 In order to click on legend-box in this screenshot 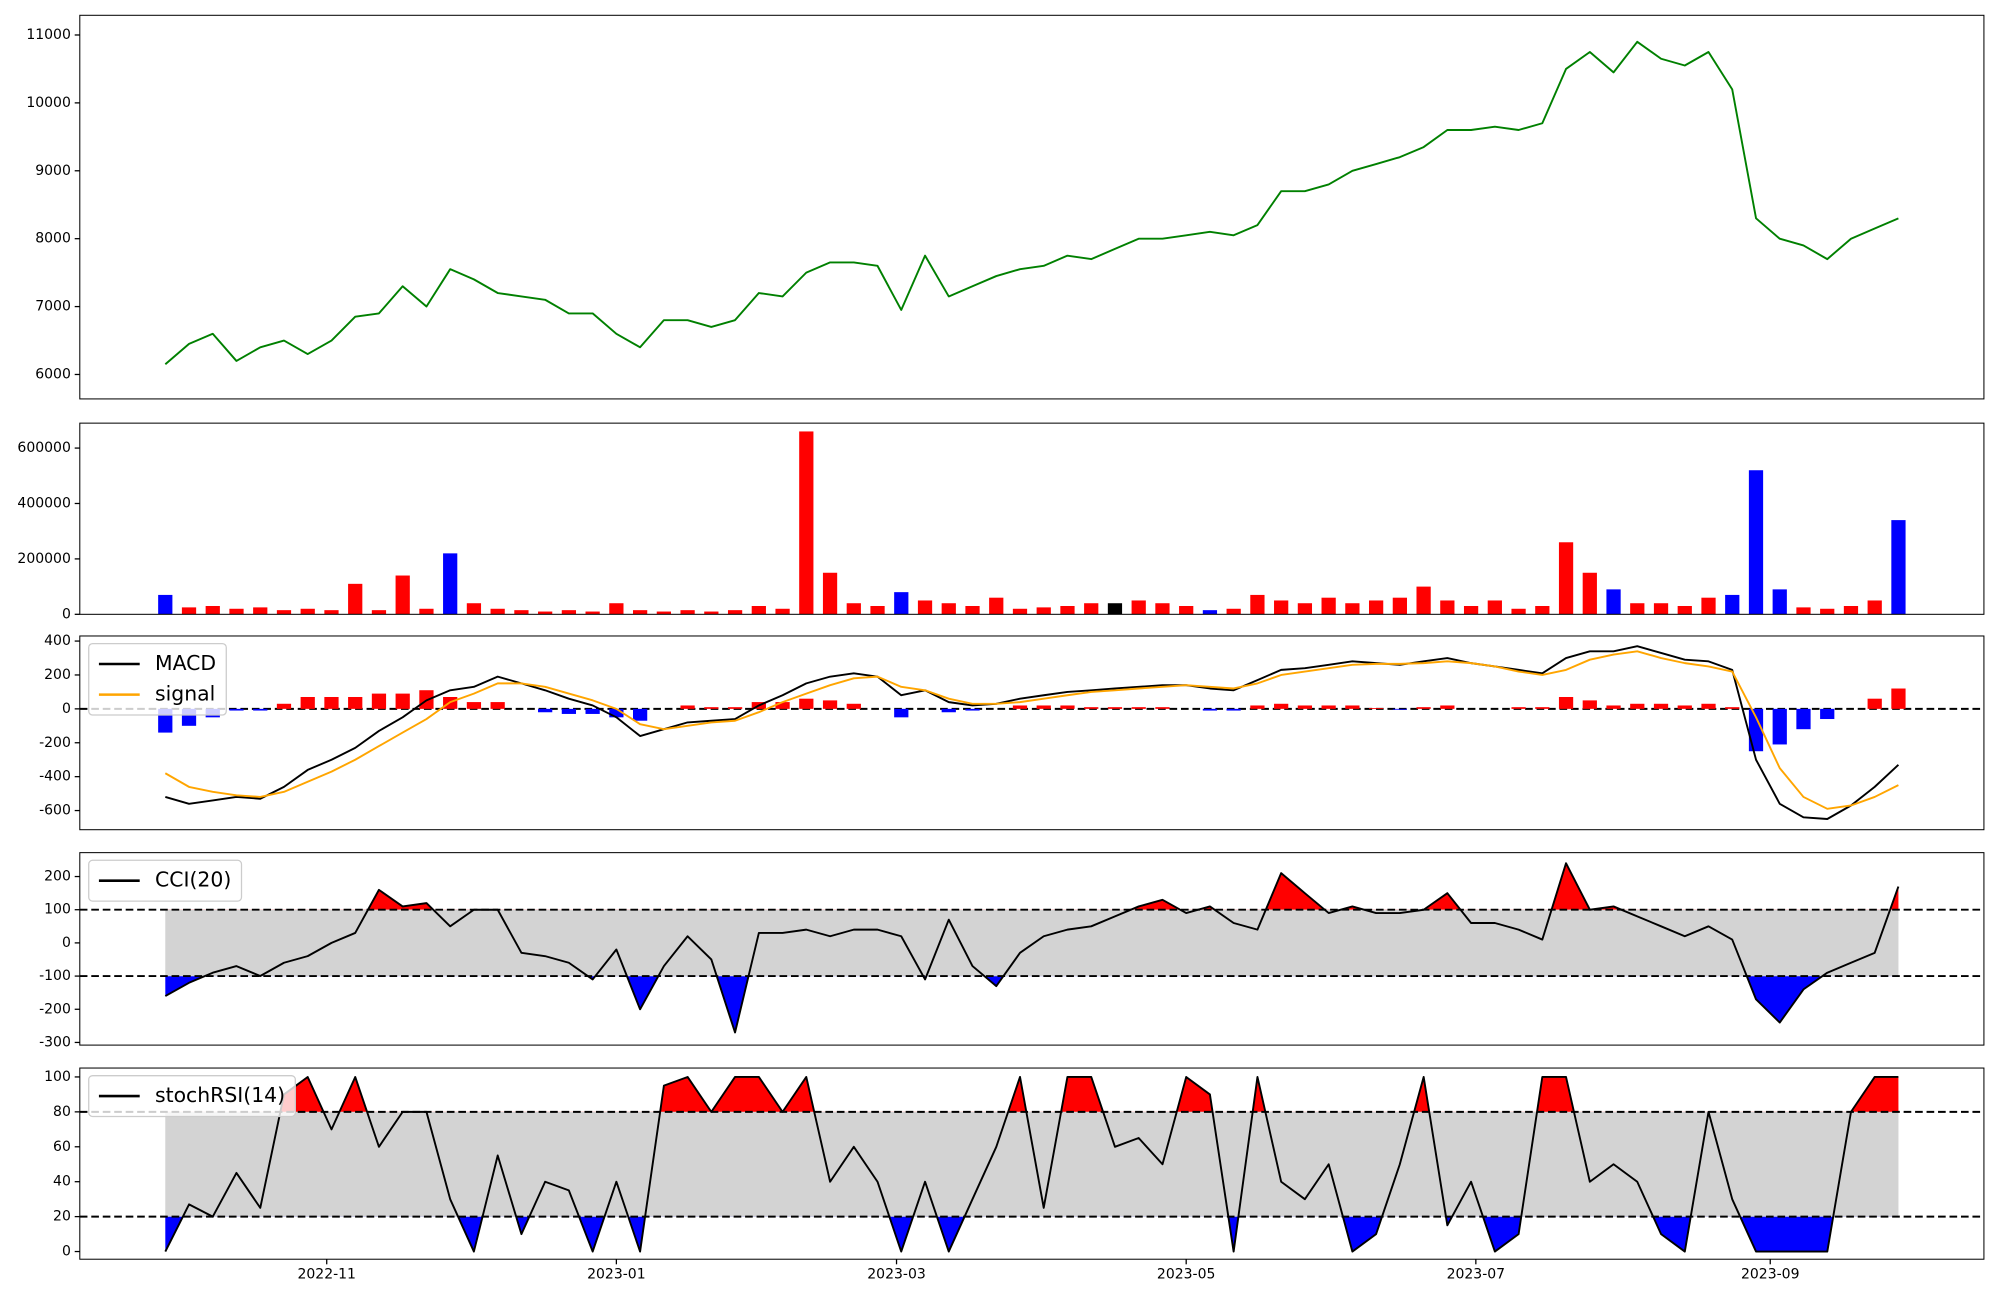, I will do `click(157, 679)`.